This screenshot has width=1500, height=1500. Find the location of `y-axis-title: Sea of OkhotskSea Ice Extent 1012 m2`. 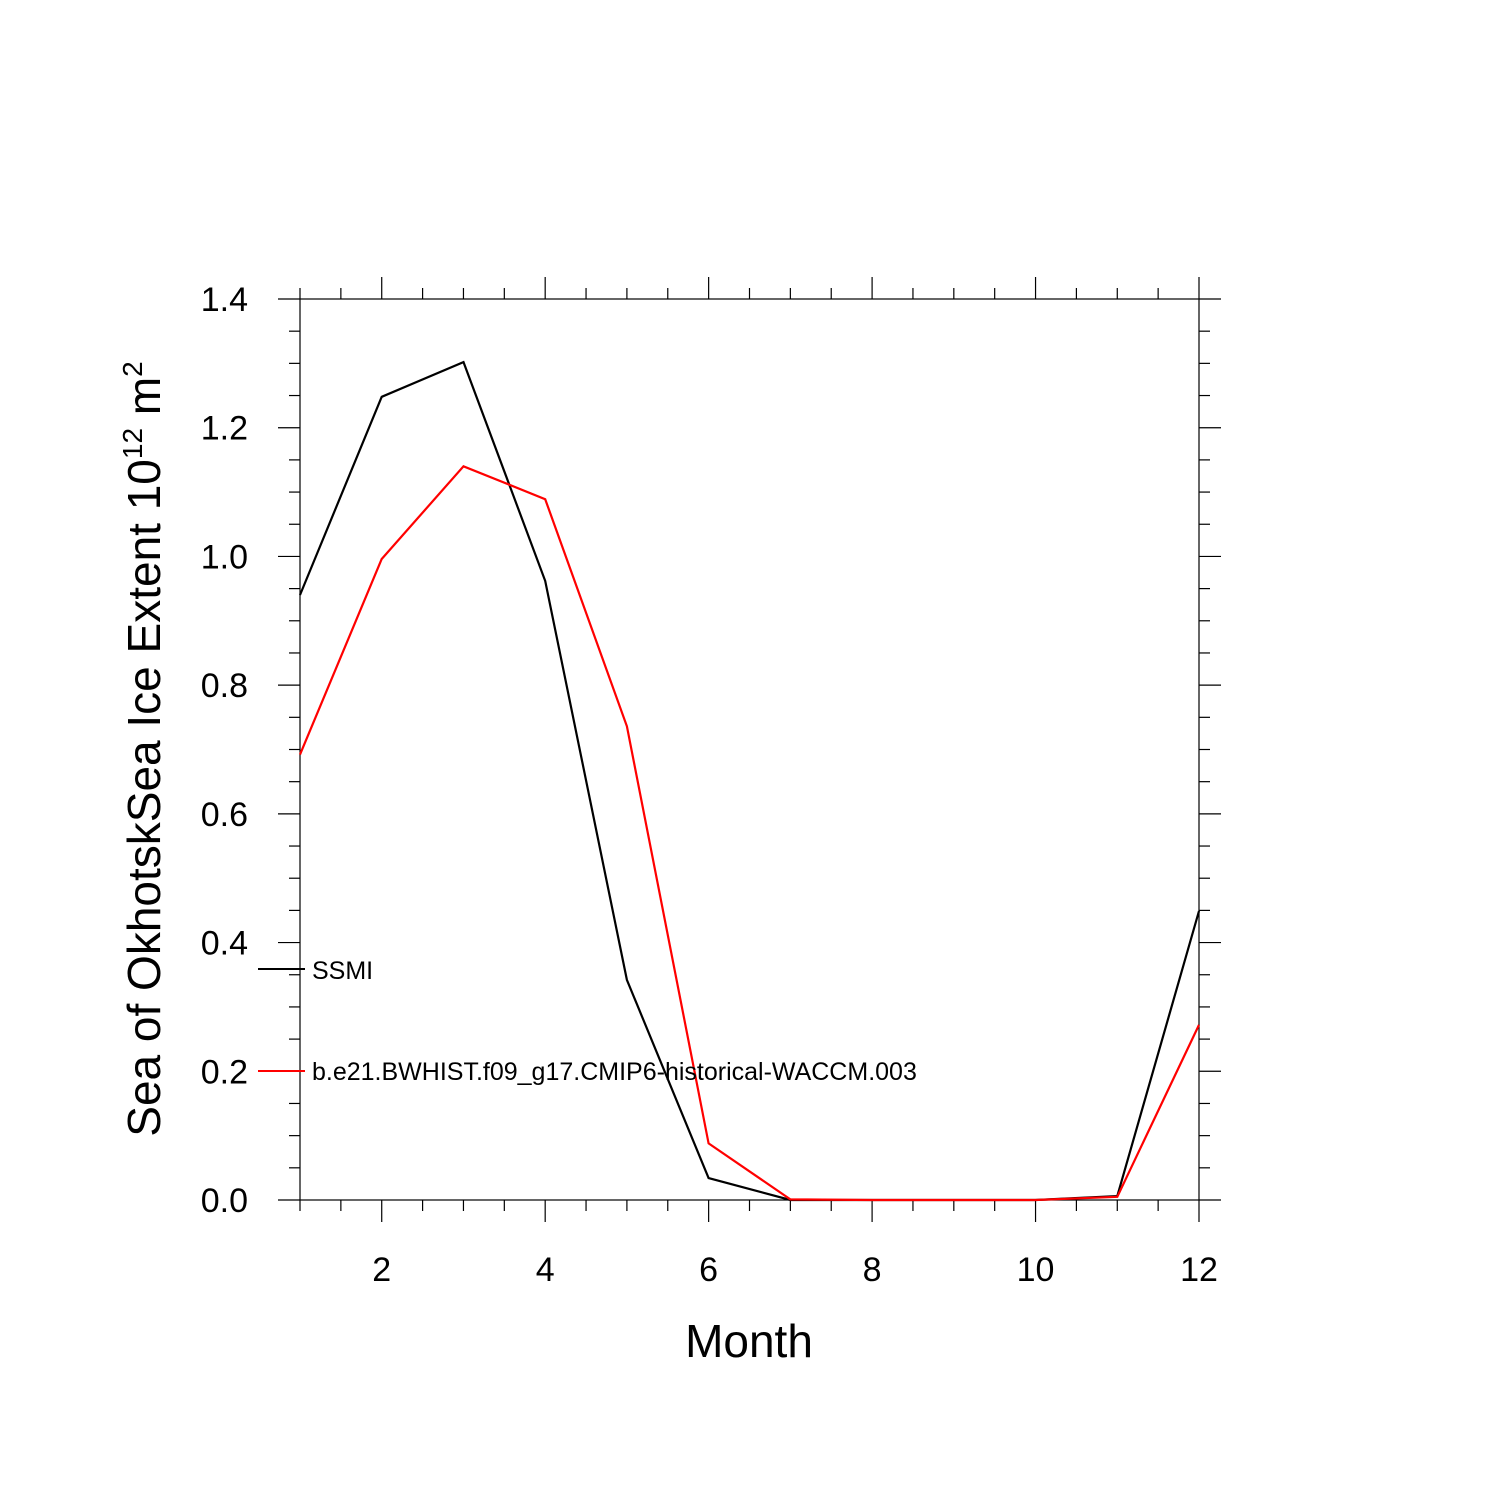

y-axis-title: Sea of OkhotskSea Ice Extent 1012 m2 is located at coordinates (143, 748).